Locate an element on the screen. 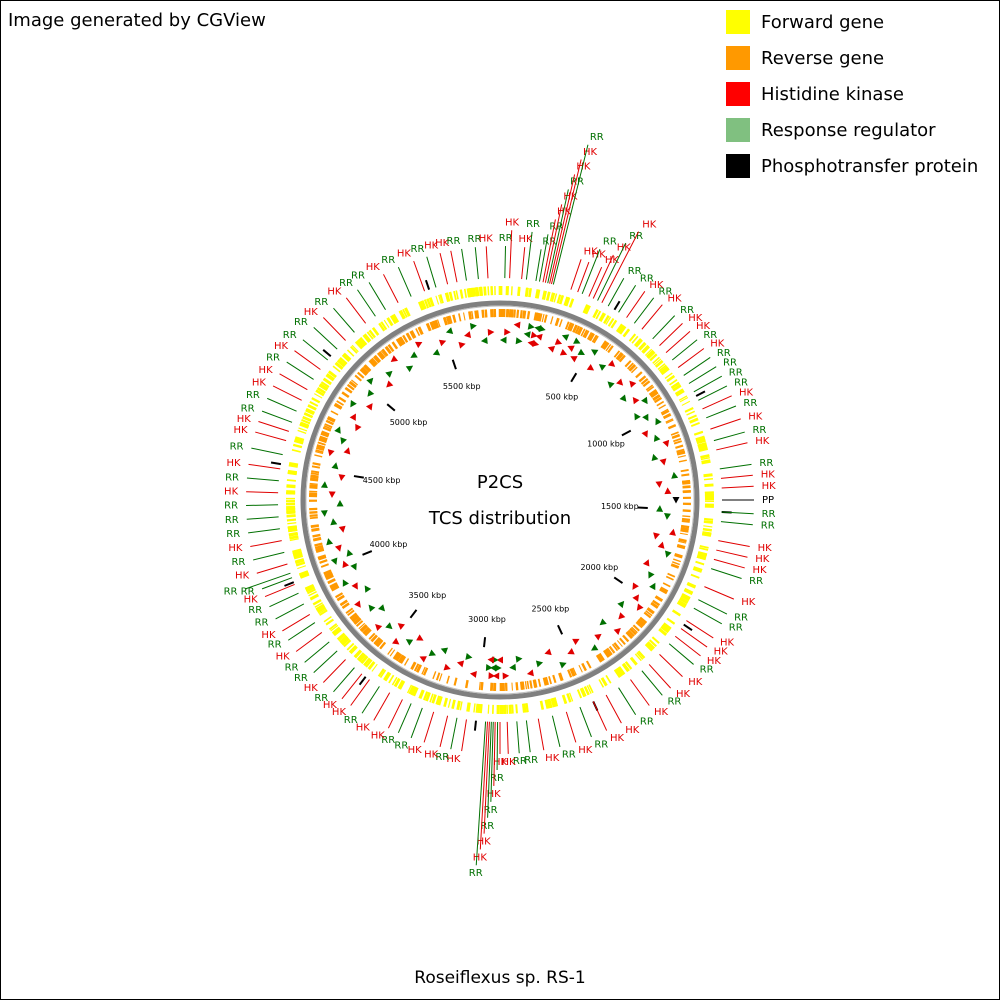  outer-tick-mark is located at coordinates (617, 305).